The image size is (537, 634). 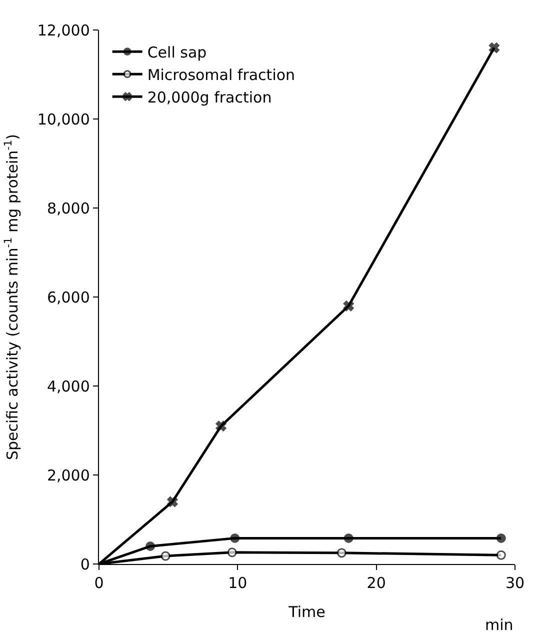 What do you see at coordinates (68, 475) in the screenshot?
I see `y-tick-label: 2,000` at bounding box center [68, 475].